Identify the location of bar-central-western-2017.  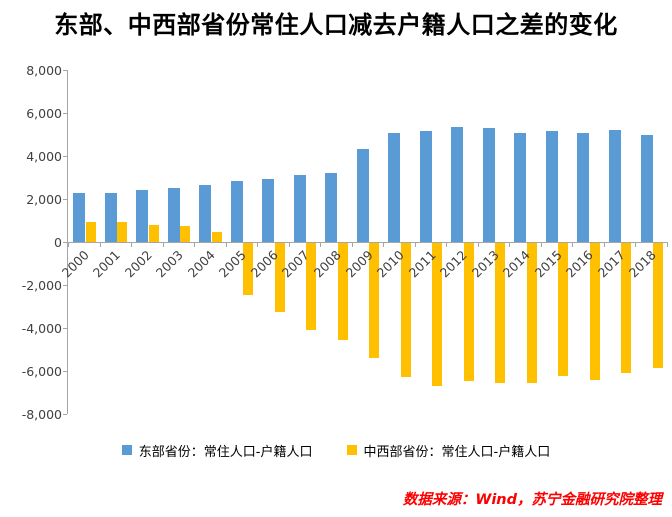
(626, 308).